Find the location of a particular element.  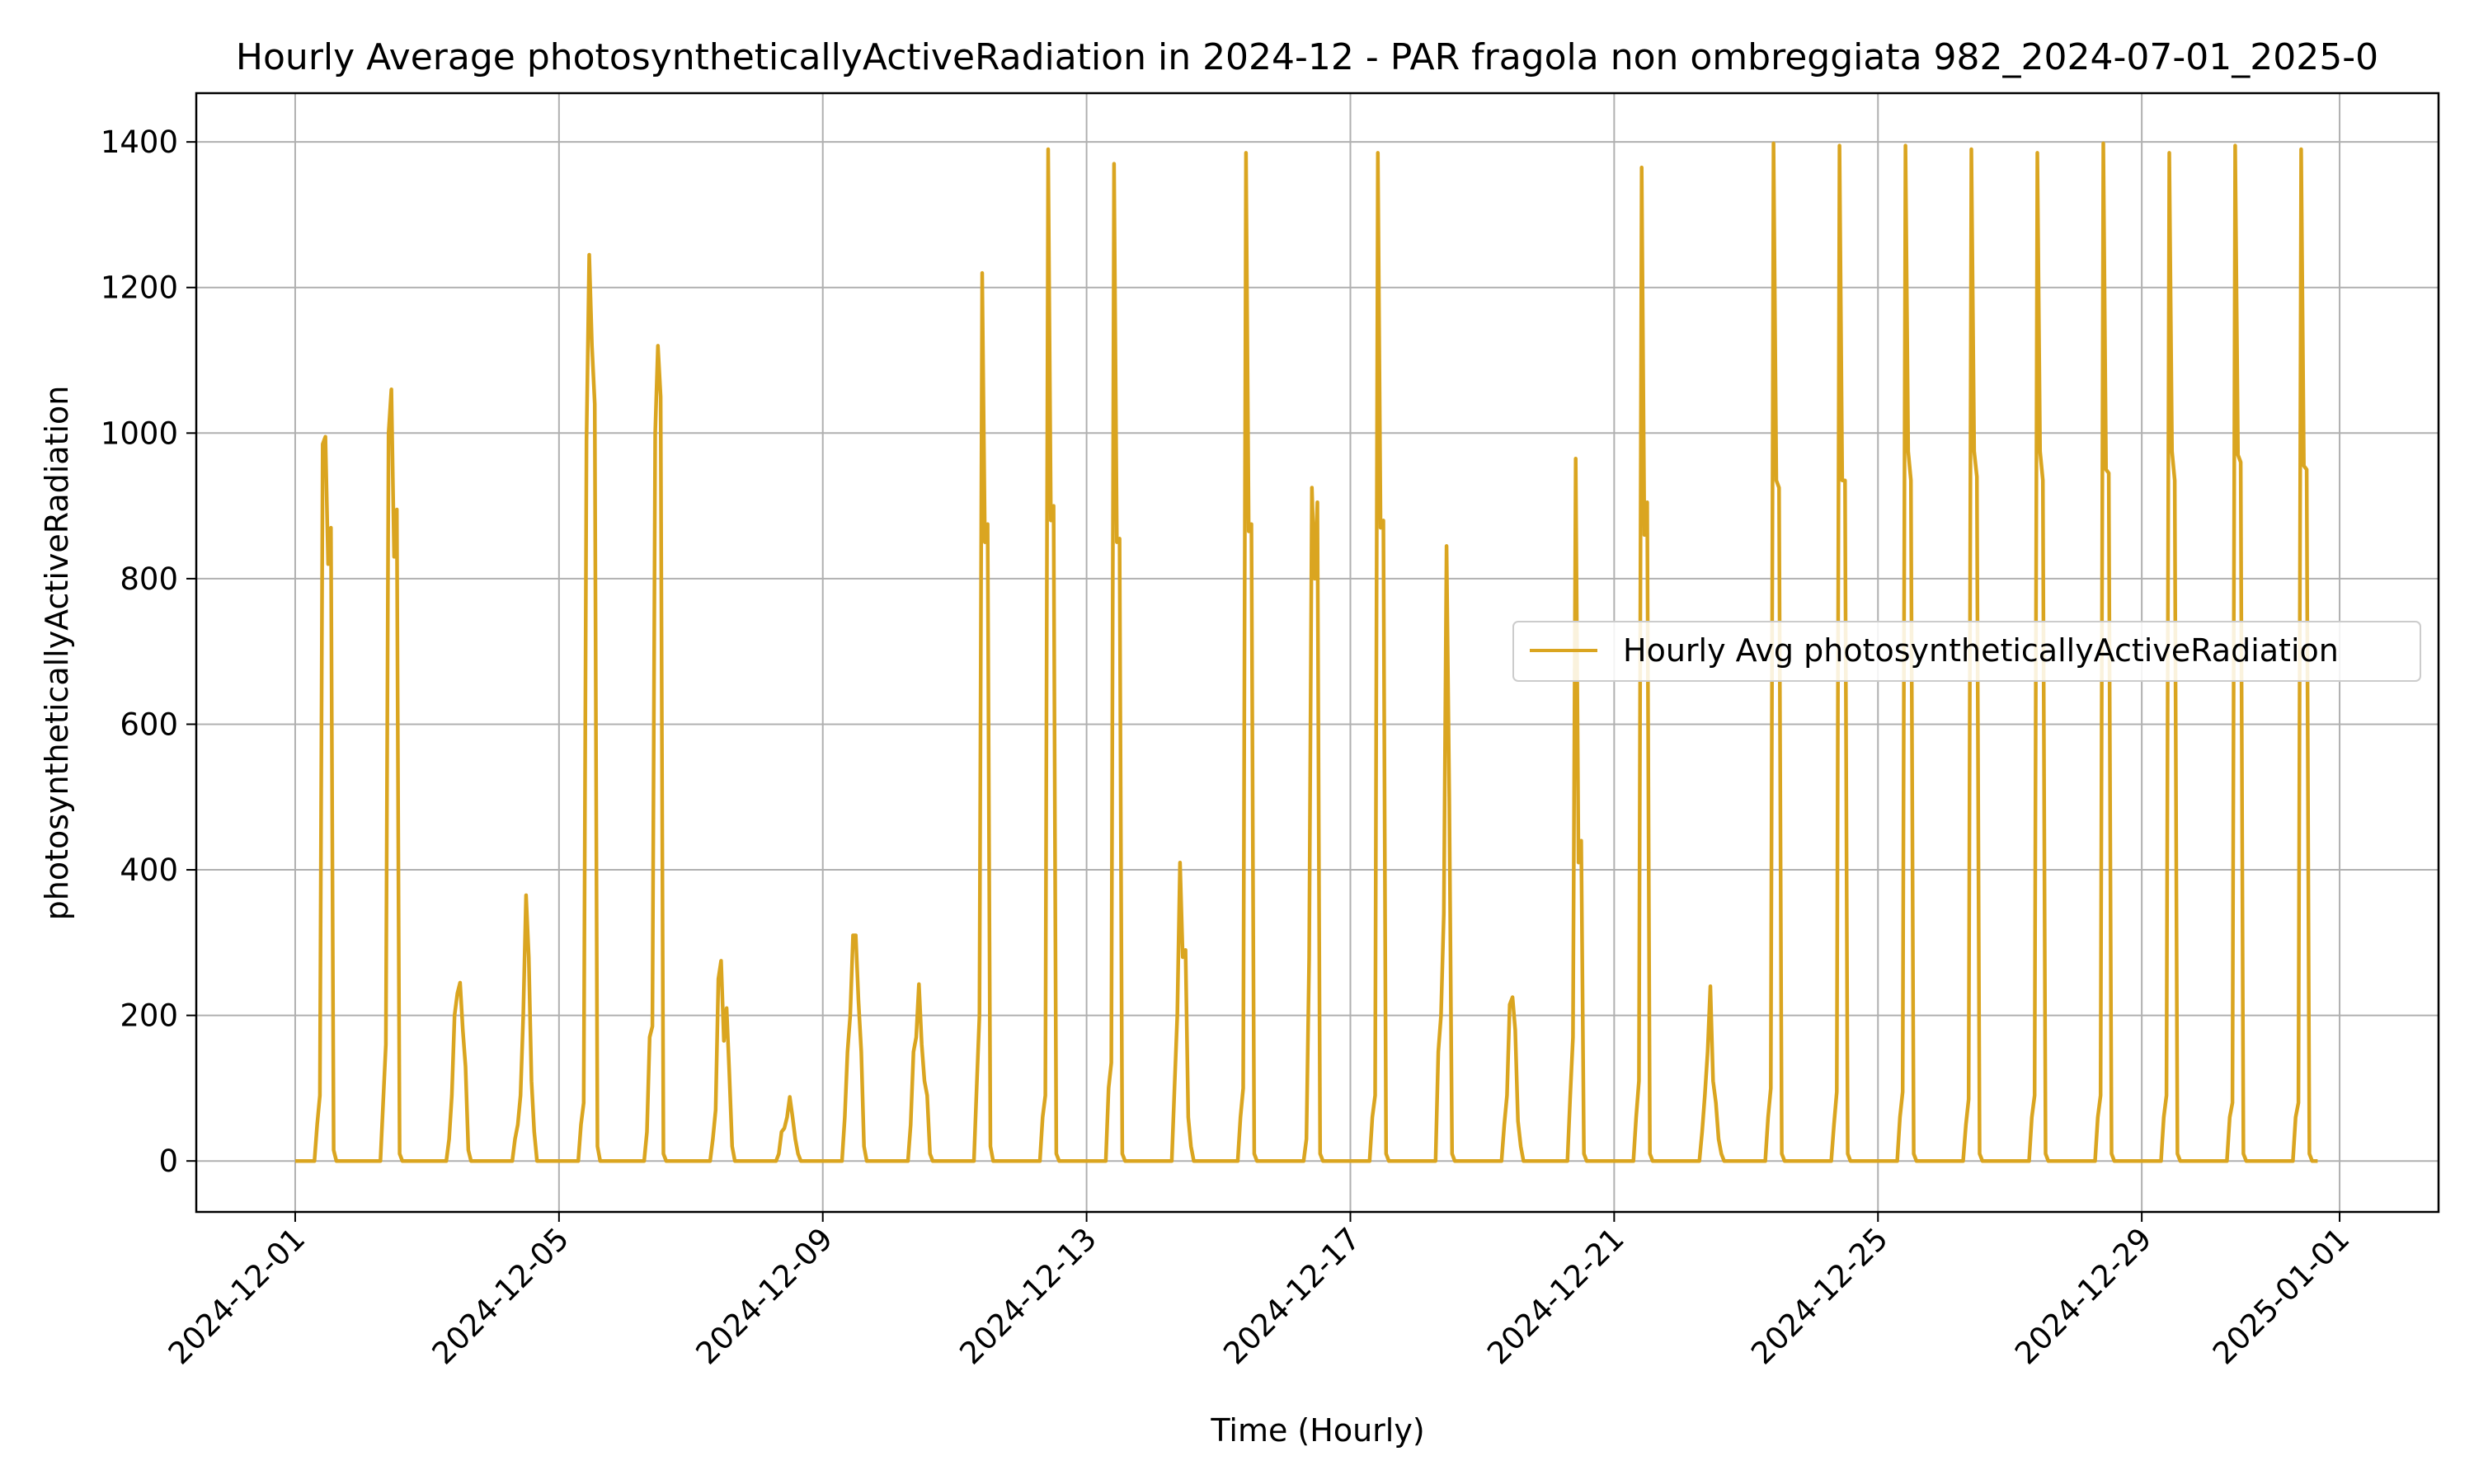

x-tick-label: 2024-12-17 is located at coordinates (1291, 1296).